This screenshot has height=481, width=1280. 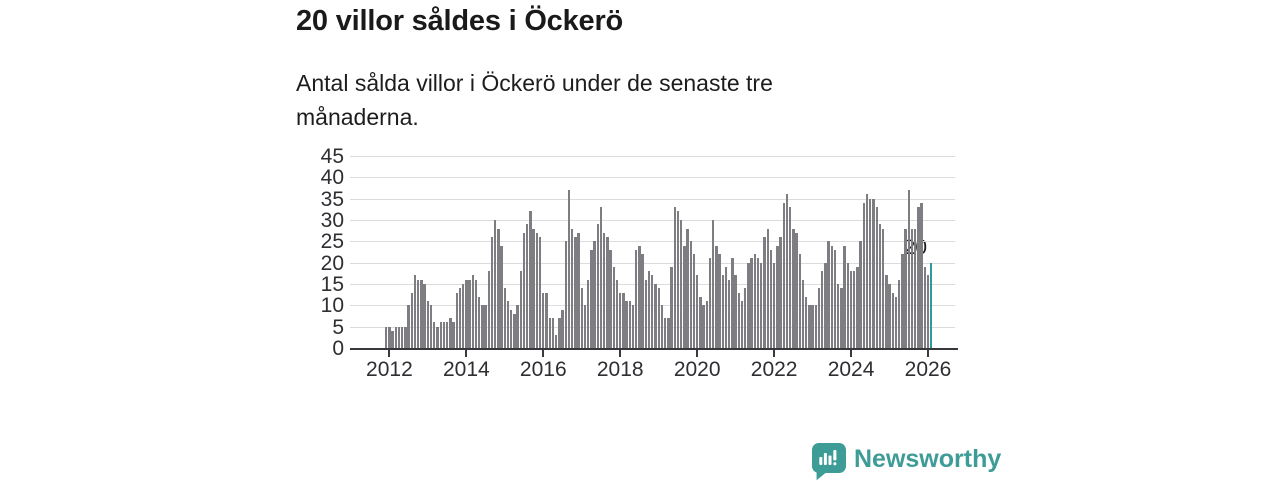 What do you see at coordinates (620, 369) in the screenshot?
I see `x-axis-label: 2018` at bounding box center [620, 369].